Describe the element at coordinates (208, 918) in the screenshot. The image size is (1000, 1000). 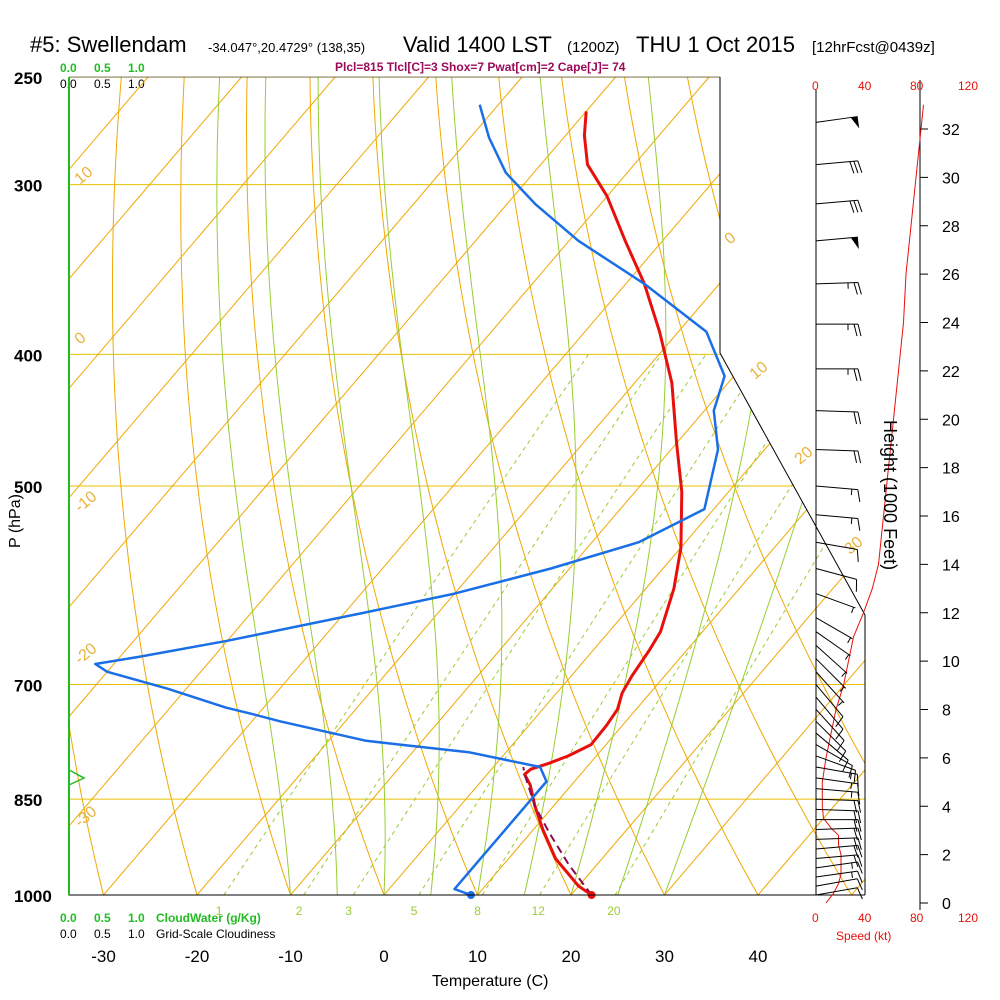
I see `cw-bot-label: CloudWater (g/Kg)` at that location.